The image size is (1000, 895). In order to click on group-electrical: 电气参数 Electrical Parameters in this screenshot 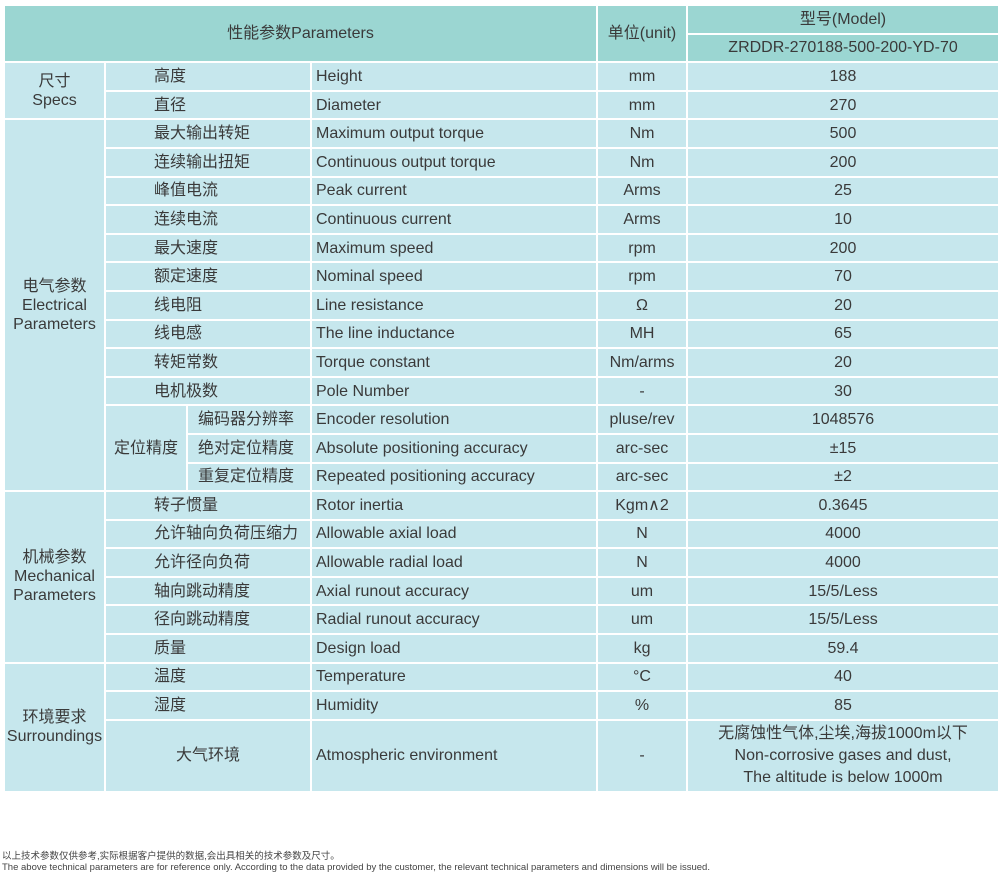, I will do `click(54, 305)`.